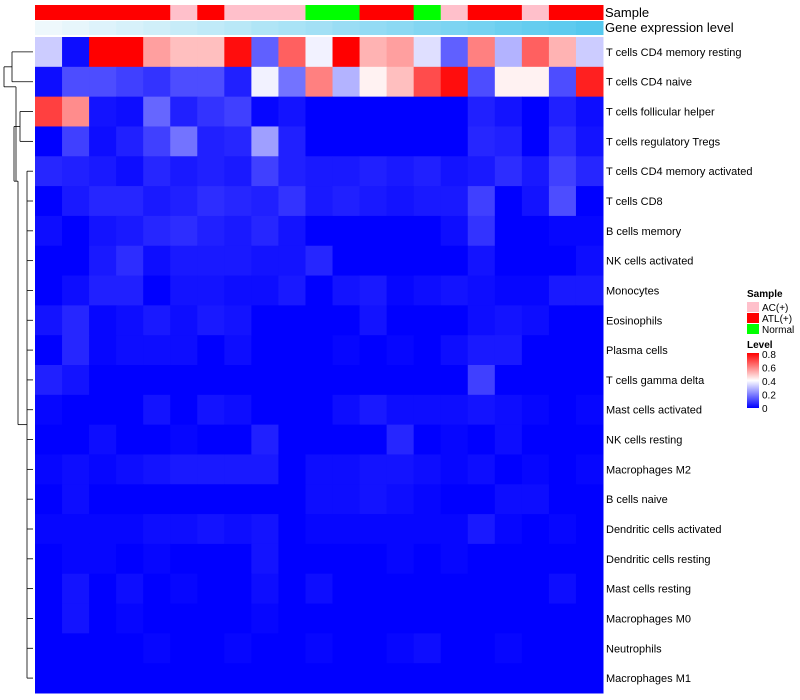 This screenshot has width=800, height=700. Describe the element at coordinates (679, 172) in the screenshot. I see `row-label: T cells CD4 memory activated` at that location.